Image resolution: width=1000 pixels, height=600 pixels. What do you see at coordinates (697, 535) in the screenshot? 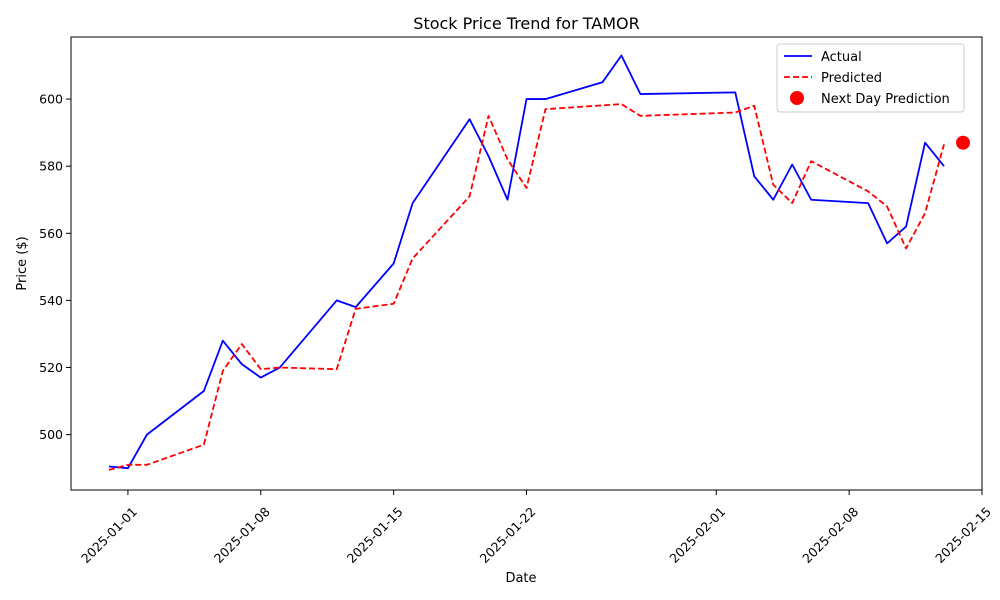
I see `x-tick-label: 2025-02-01` at bounding box center [697, 535].